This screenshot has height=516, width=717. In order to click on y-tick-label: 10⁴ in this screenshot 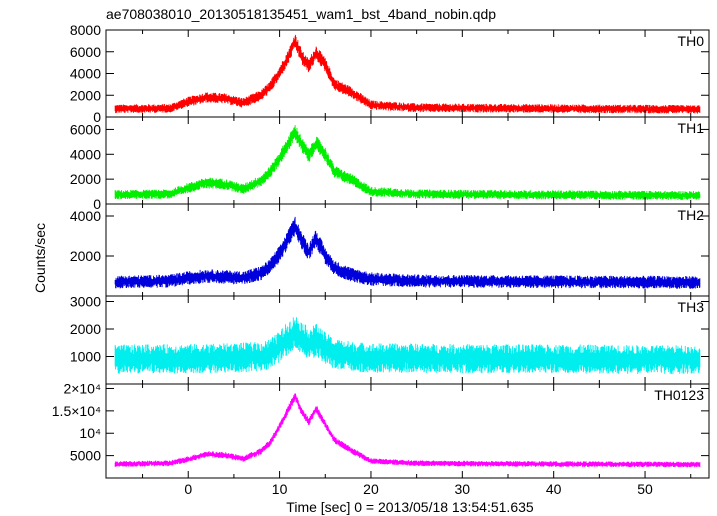, I will do `click(90, 433)`.